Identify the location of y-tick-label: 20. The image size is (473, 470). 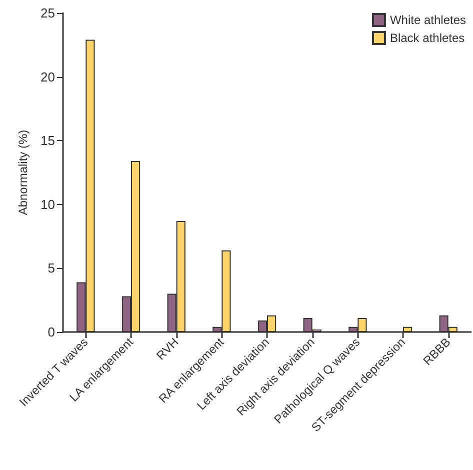
(47, 76).